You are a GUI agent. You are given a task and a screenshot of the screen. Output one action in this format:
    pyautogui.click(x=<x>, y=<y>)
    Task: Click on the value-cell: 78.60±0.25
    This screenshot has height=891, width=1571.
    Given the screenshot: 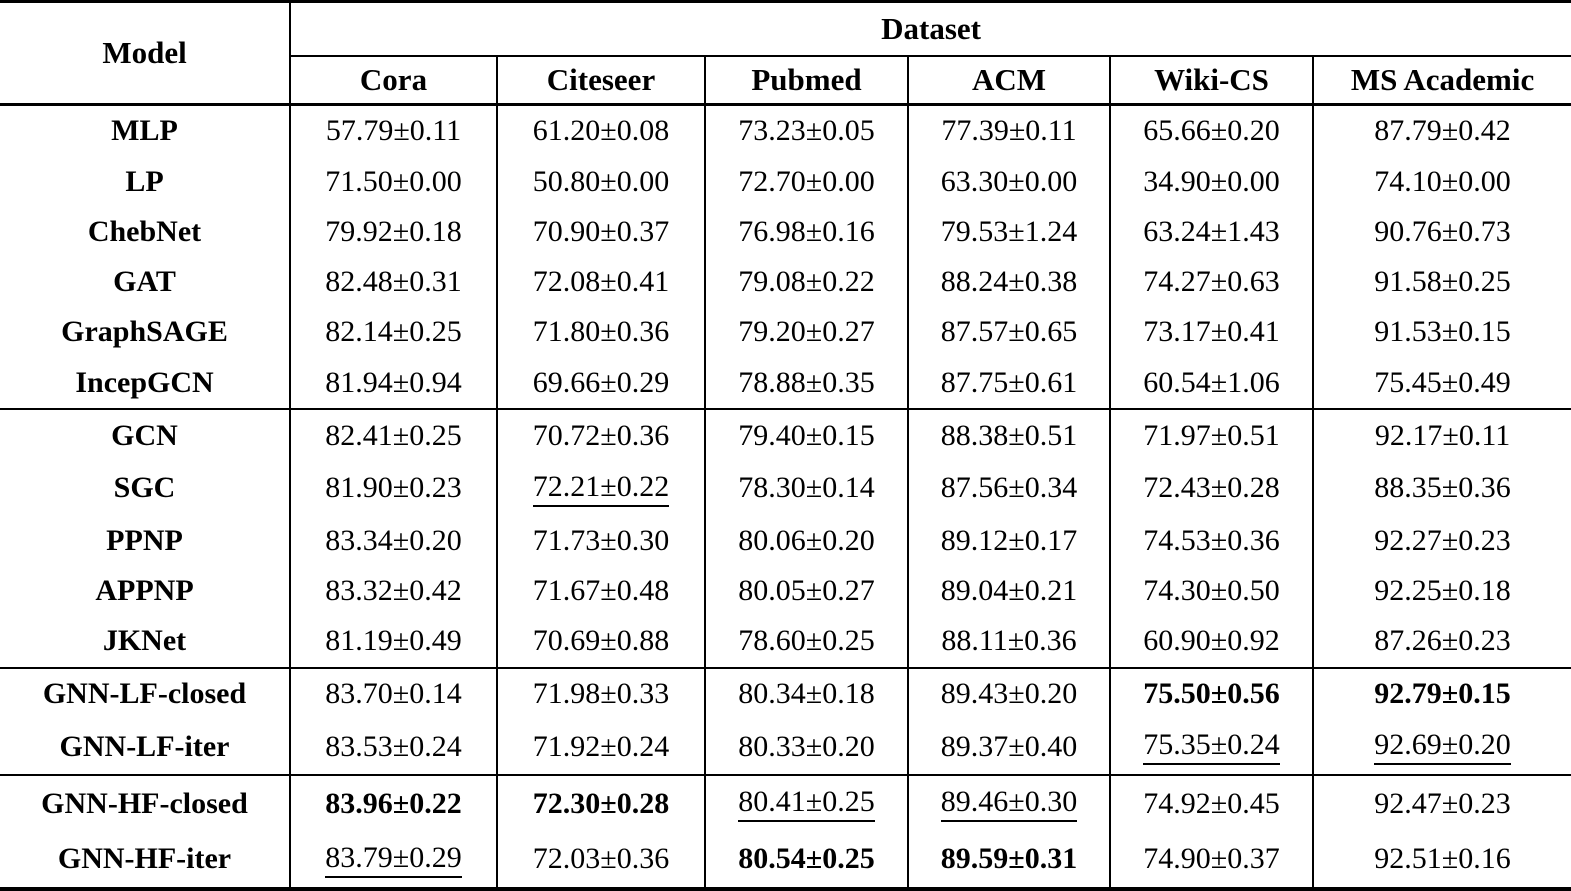 What is the action you would take?
    pyautogui.click(x=806, y=641)
    